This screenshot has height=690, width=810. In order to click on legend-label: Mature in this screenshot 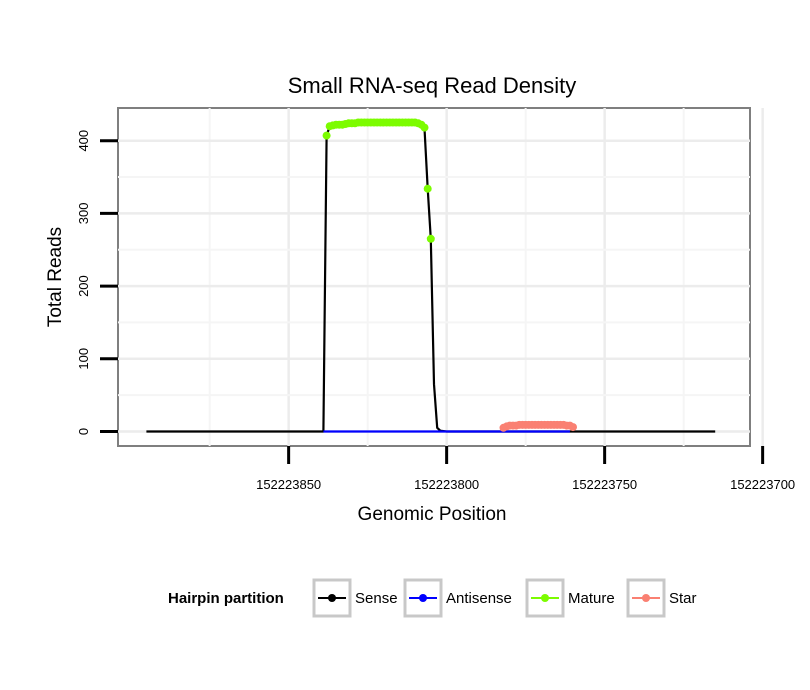, I will do `click(591, 598)`.